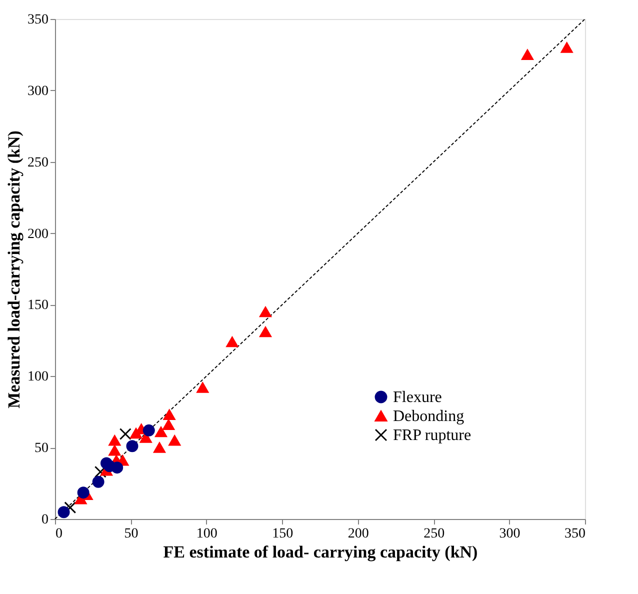 This screenshot has width=638, height=594. Describe the element at coordinates (38, 91) in the screenshot. I see `y-tick-label: 300` at that location.